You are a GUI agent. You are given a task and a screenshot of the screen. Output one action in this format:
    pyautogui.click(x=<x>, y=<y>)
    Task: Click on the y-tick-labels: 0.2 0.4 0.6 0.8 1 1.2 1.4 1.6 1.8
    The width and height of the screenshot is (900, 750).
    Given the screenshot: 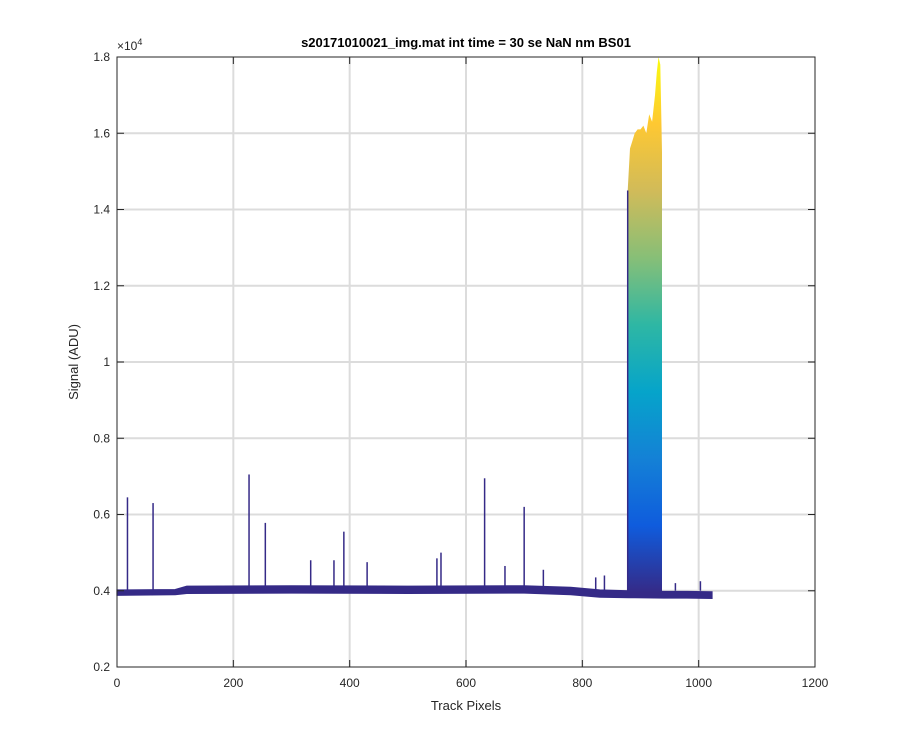 What is the action you would take?
    pyautogui.click(x=101, y=362)
    